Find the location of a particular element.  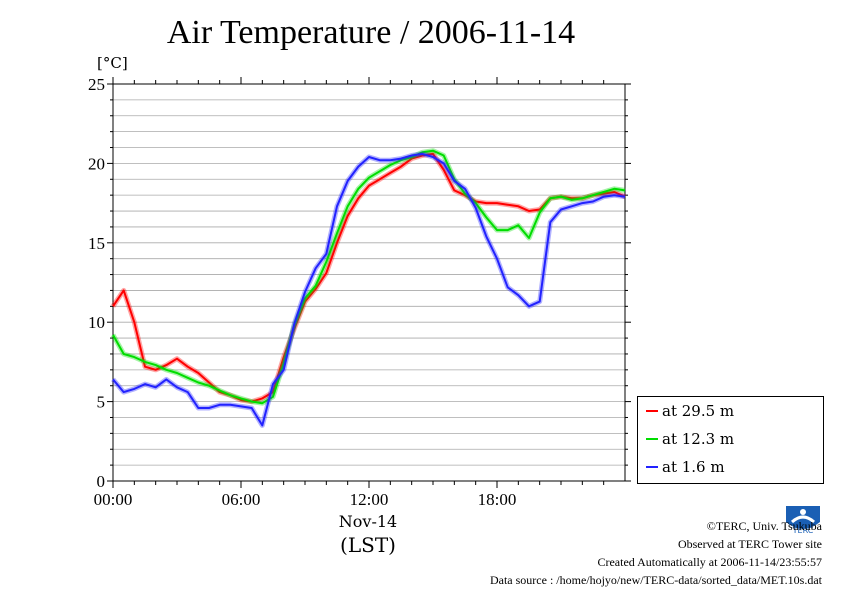

legend: at 29.5 m at 12.3 m at 1.6 m is located at coordinates (730, 440).